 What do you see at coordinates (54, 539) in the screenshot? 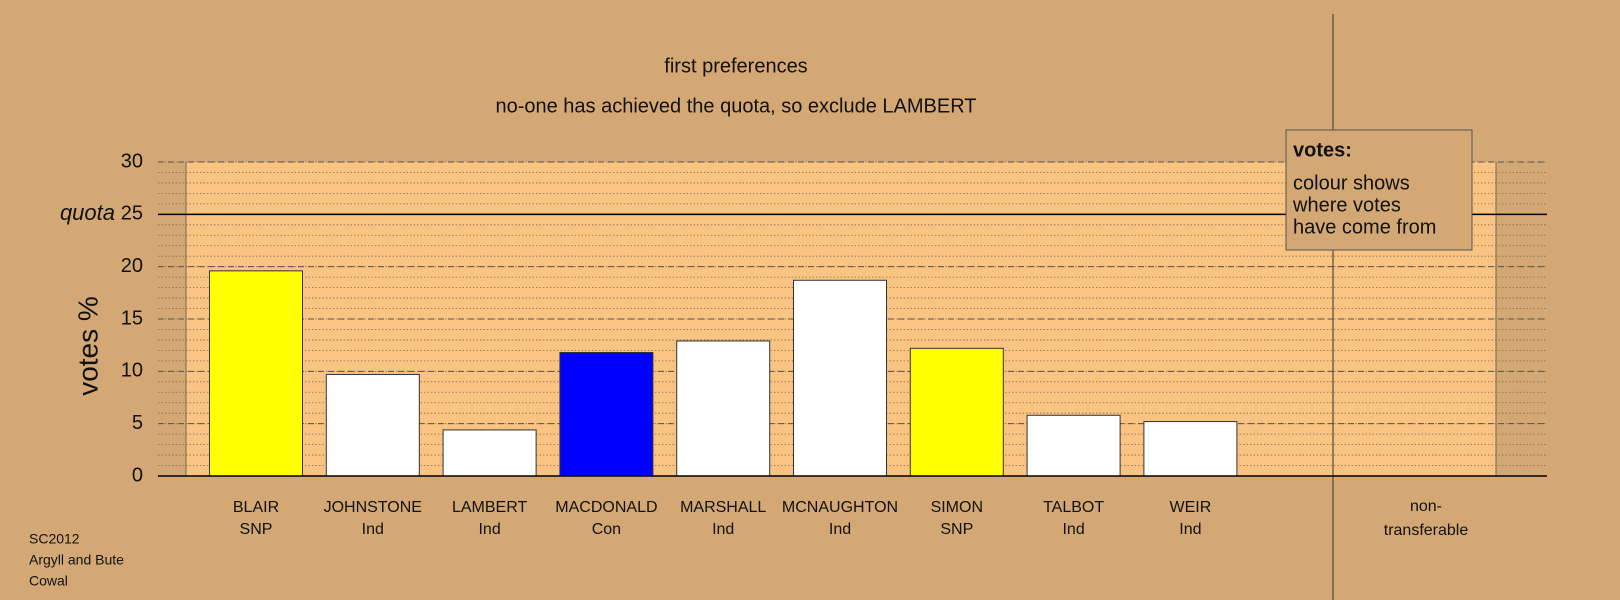
I see `footer-line: SC2012` at bounding box center [54, 539].